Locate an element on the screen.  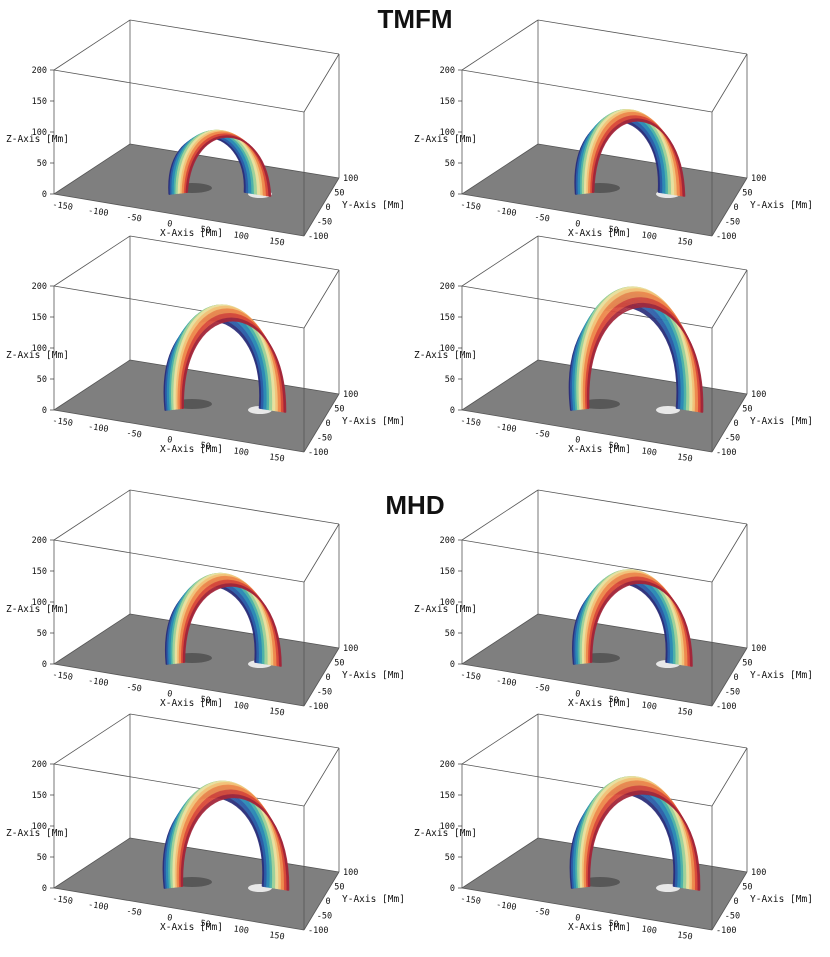
section-title-mhd: MHD is located at coordinates (415, 505).